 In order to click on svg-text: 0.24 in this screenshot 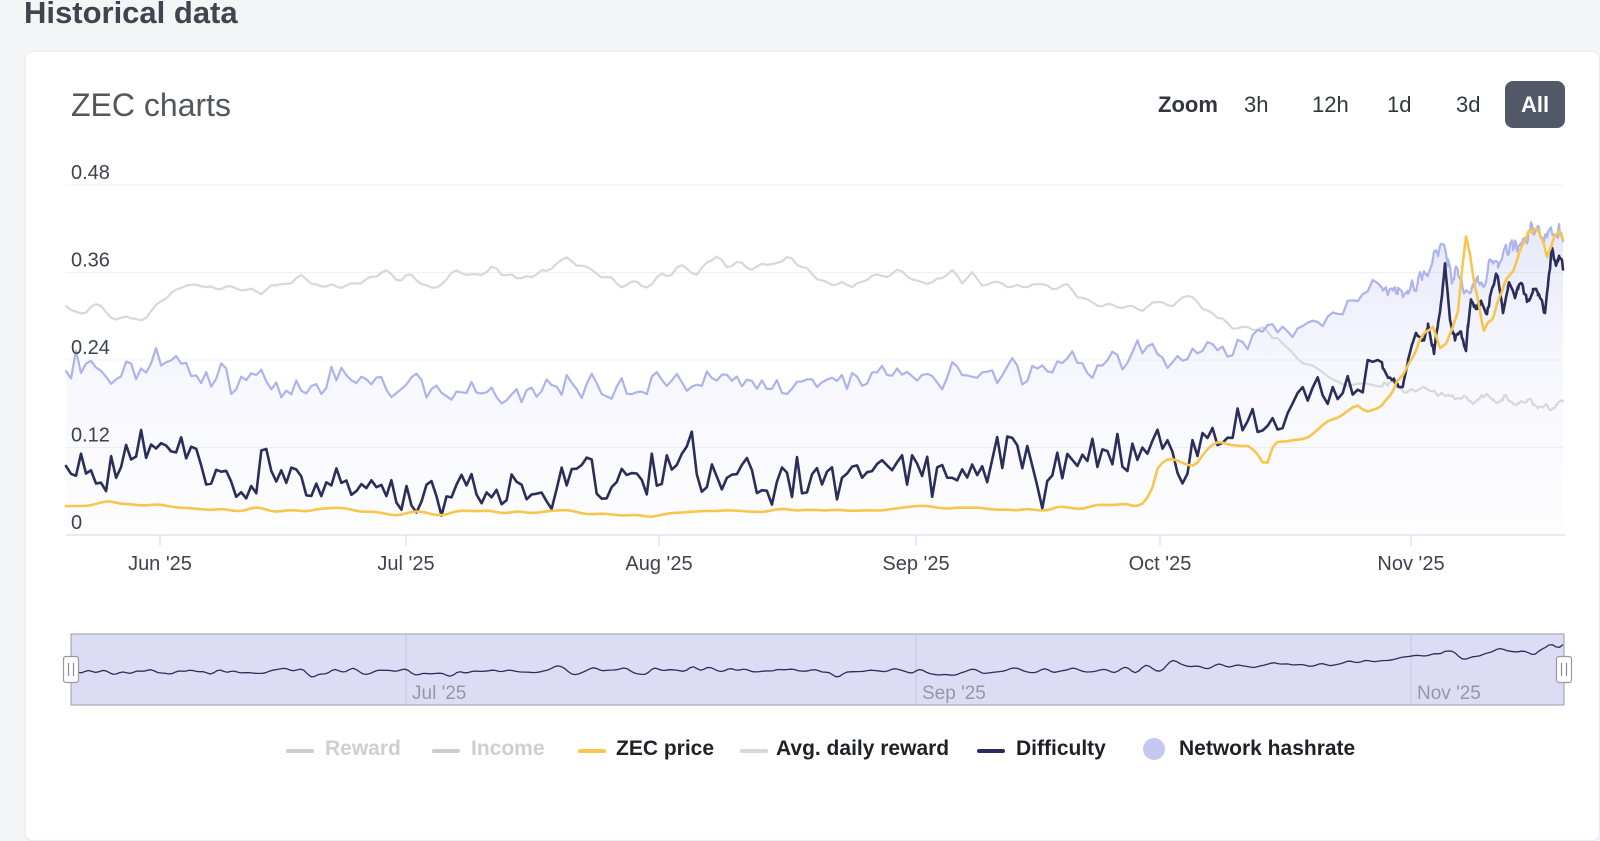, I will do `click(90, 348)`.